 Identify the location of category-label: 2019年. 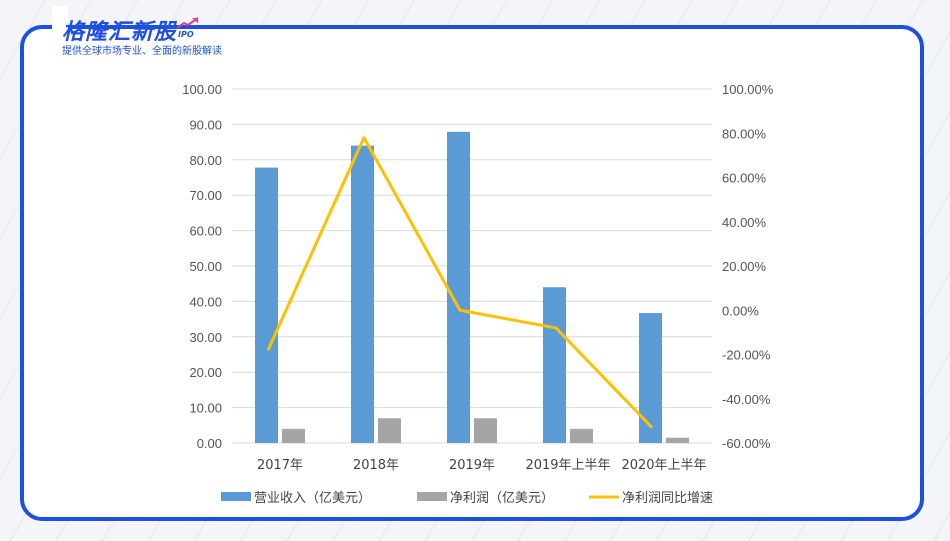
(472, 465).